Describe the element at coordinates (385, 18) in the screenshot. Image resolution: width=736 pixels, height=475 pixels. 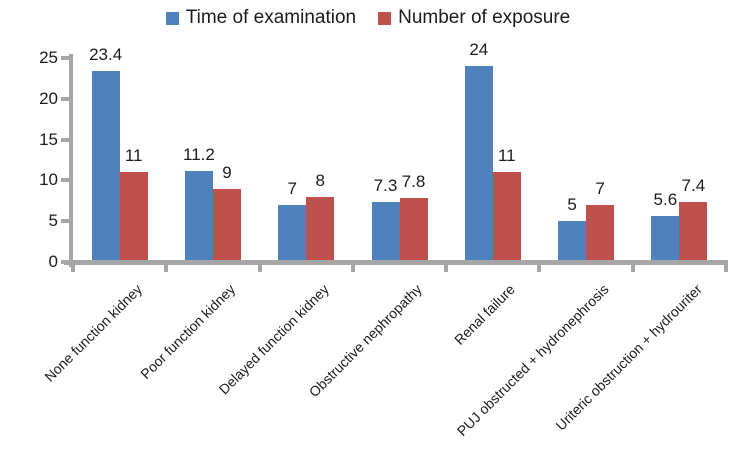
I see `legend-swatch-red` at that location.